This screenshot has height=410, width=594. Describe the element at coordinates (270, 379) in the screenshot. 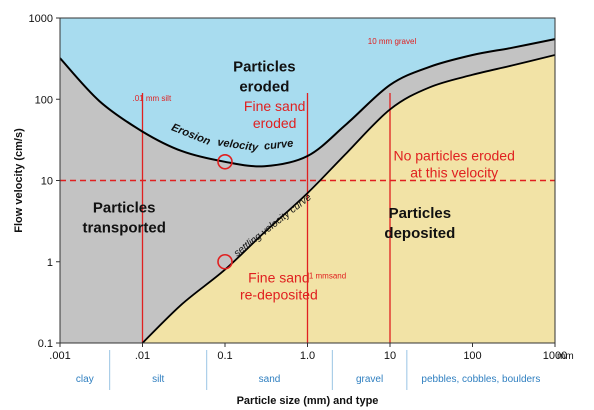

I see `size-class-label-sand: sand` at that location.